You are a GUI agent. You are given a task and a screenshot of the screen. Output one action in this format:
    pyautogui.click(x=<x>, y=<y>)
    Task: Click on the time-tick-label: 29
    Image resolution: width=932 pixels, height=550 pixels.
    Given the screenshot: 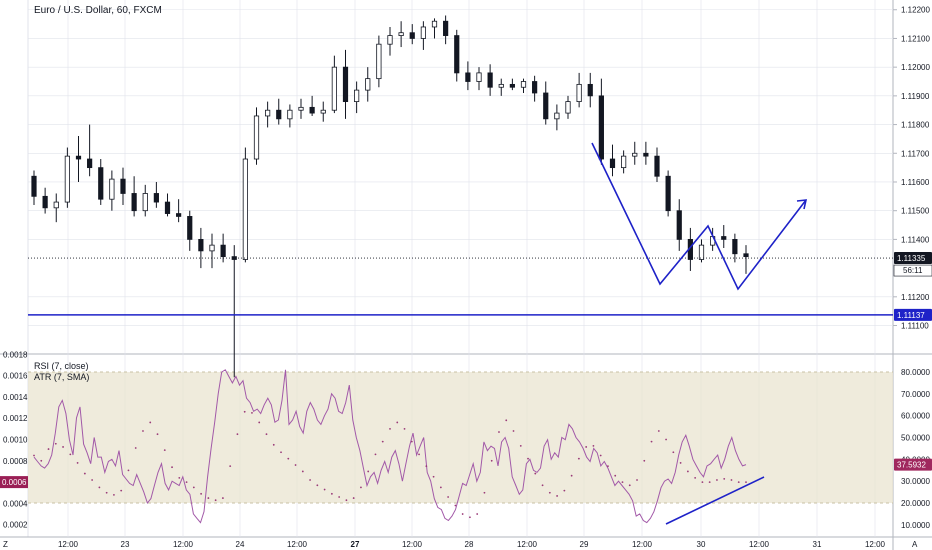 What is the action you would take?
    pyautogui.click(x=584, y=544)
    